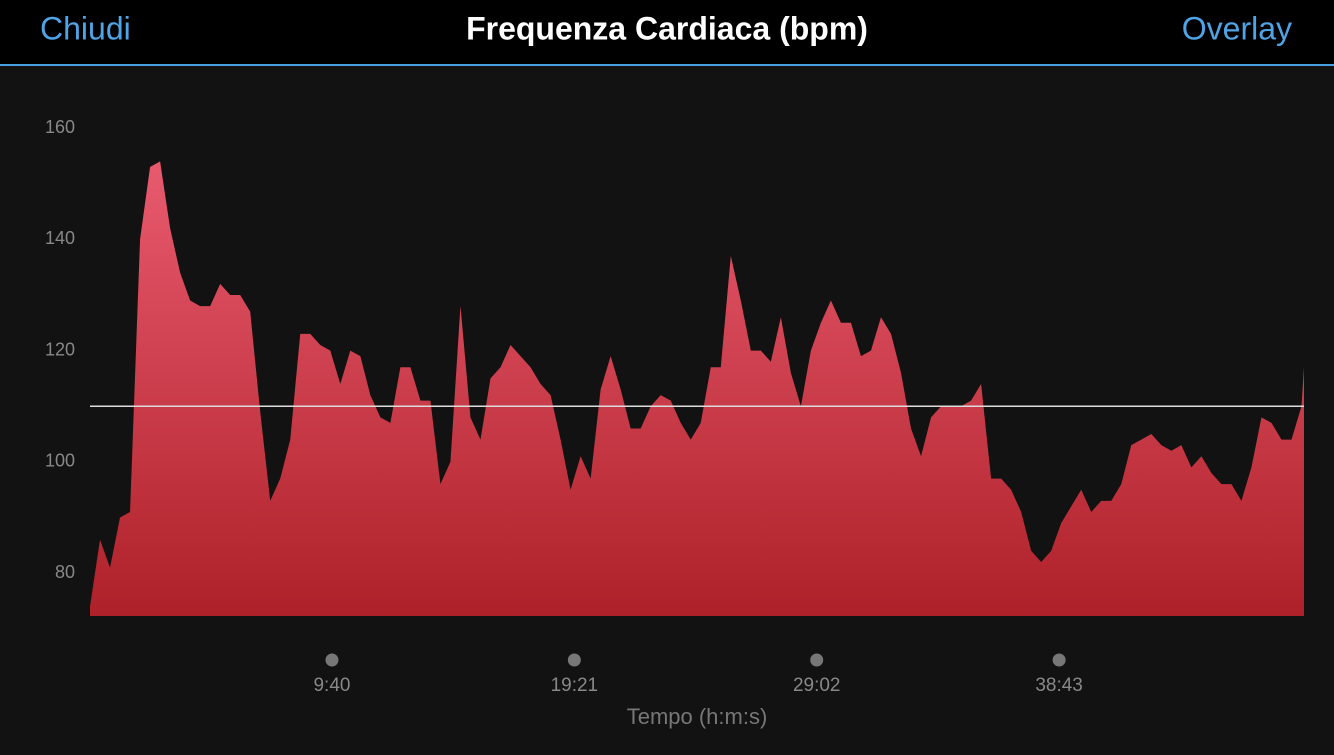 This screenshot has height=755, width=1334. I want to click on x-tick-label: 19:21, so click(575, 685).